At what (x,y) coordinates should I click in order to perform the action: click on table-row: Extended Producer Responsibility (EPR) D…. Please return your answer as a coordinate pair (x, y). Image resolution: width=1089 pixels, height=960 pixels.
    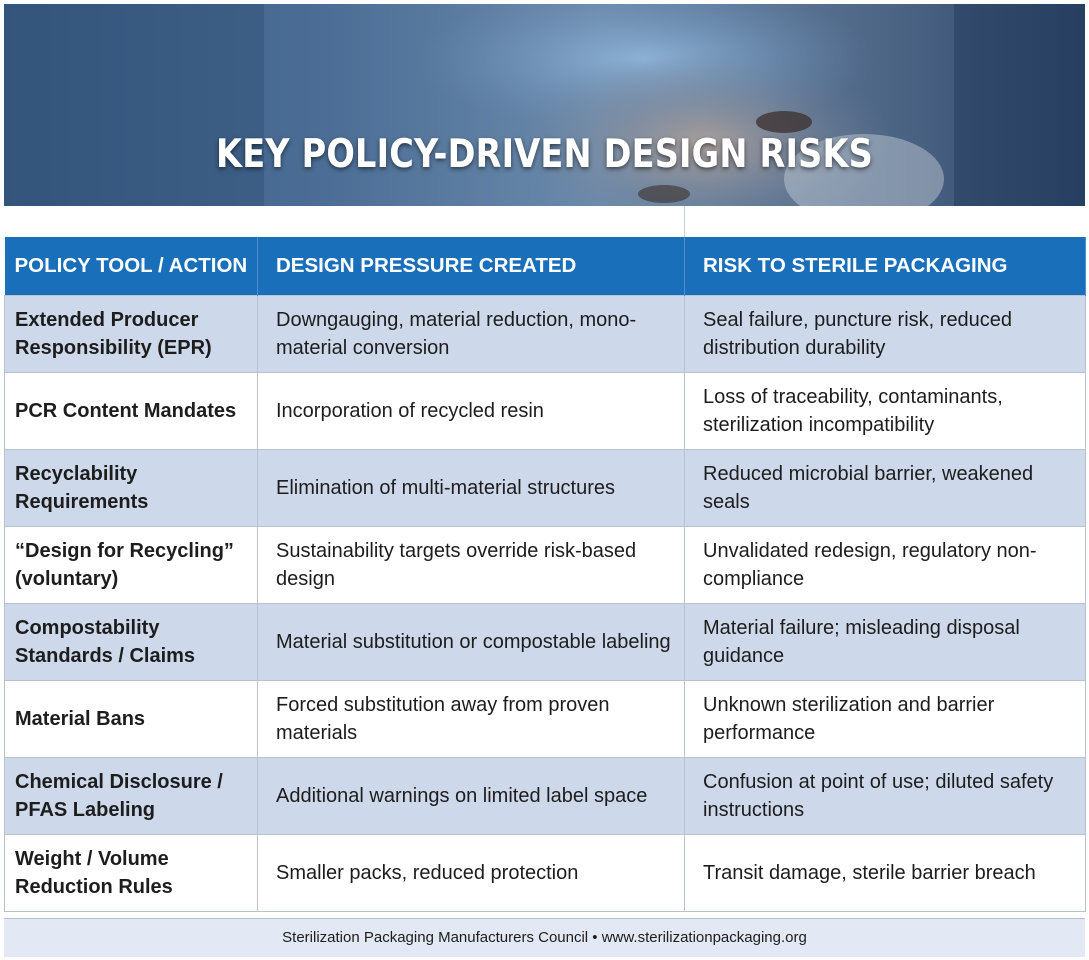
    Looking at the image, I should click on (545, 334).